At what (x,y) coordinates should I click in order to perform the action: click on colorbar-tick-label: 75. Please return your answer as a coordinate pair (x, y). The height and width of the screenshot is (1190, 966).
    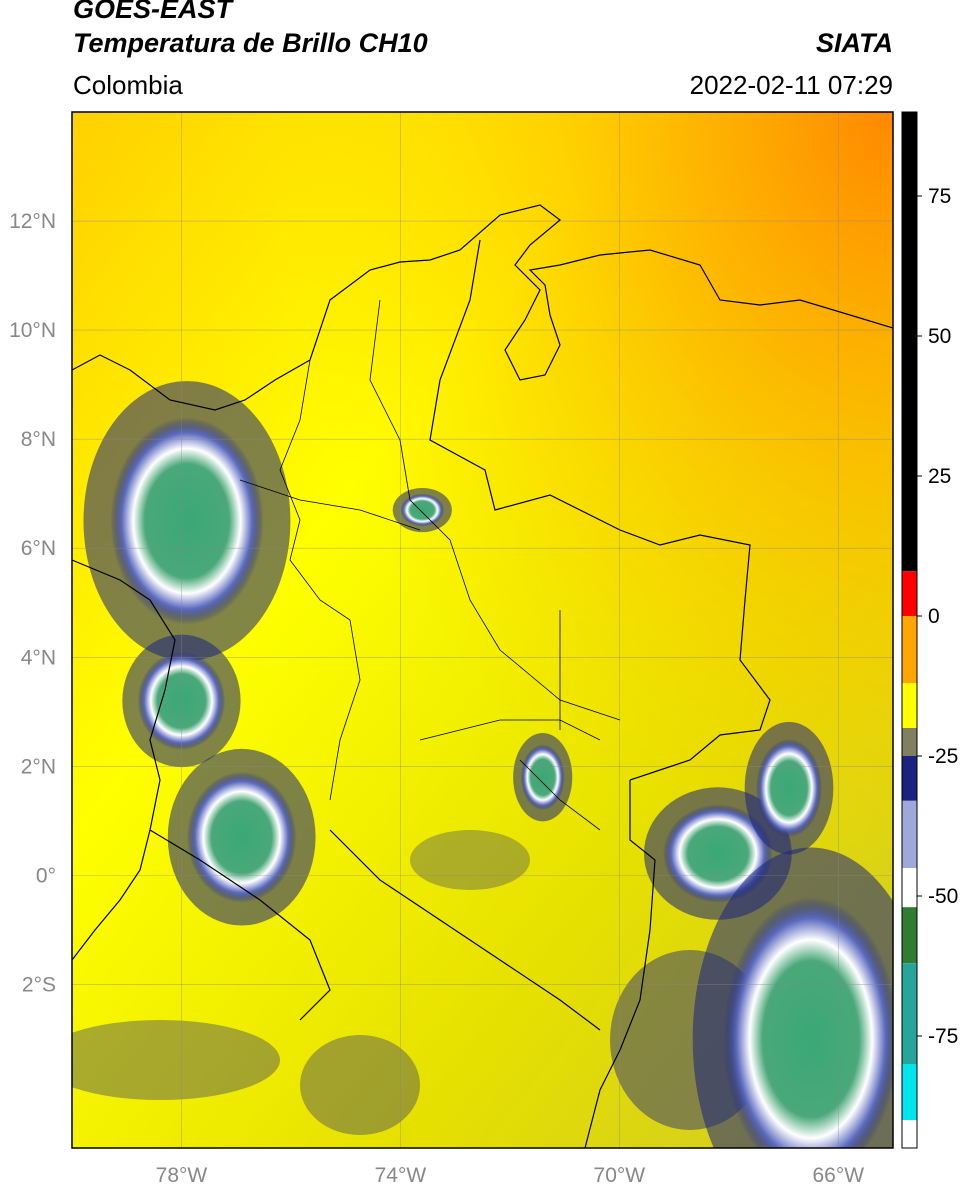
    Looking at the image, I should click on (939, 196).